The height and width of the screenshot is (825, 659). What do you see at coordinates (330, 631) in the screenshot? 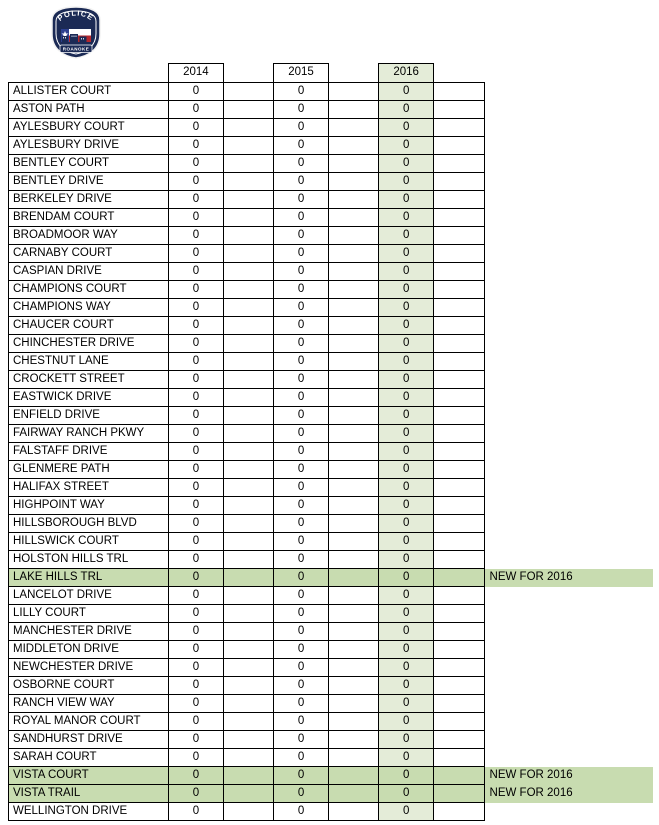
I see `table-row: MANCHESTER DRIVE 0 0 0` at bounding box center [330, 631].